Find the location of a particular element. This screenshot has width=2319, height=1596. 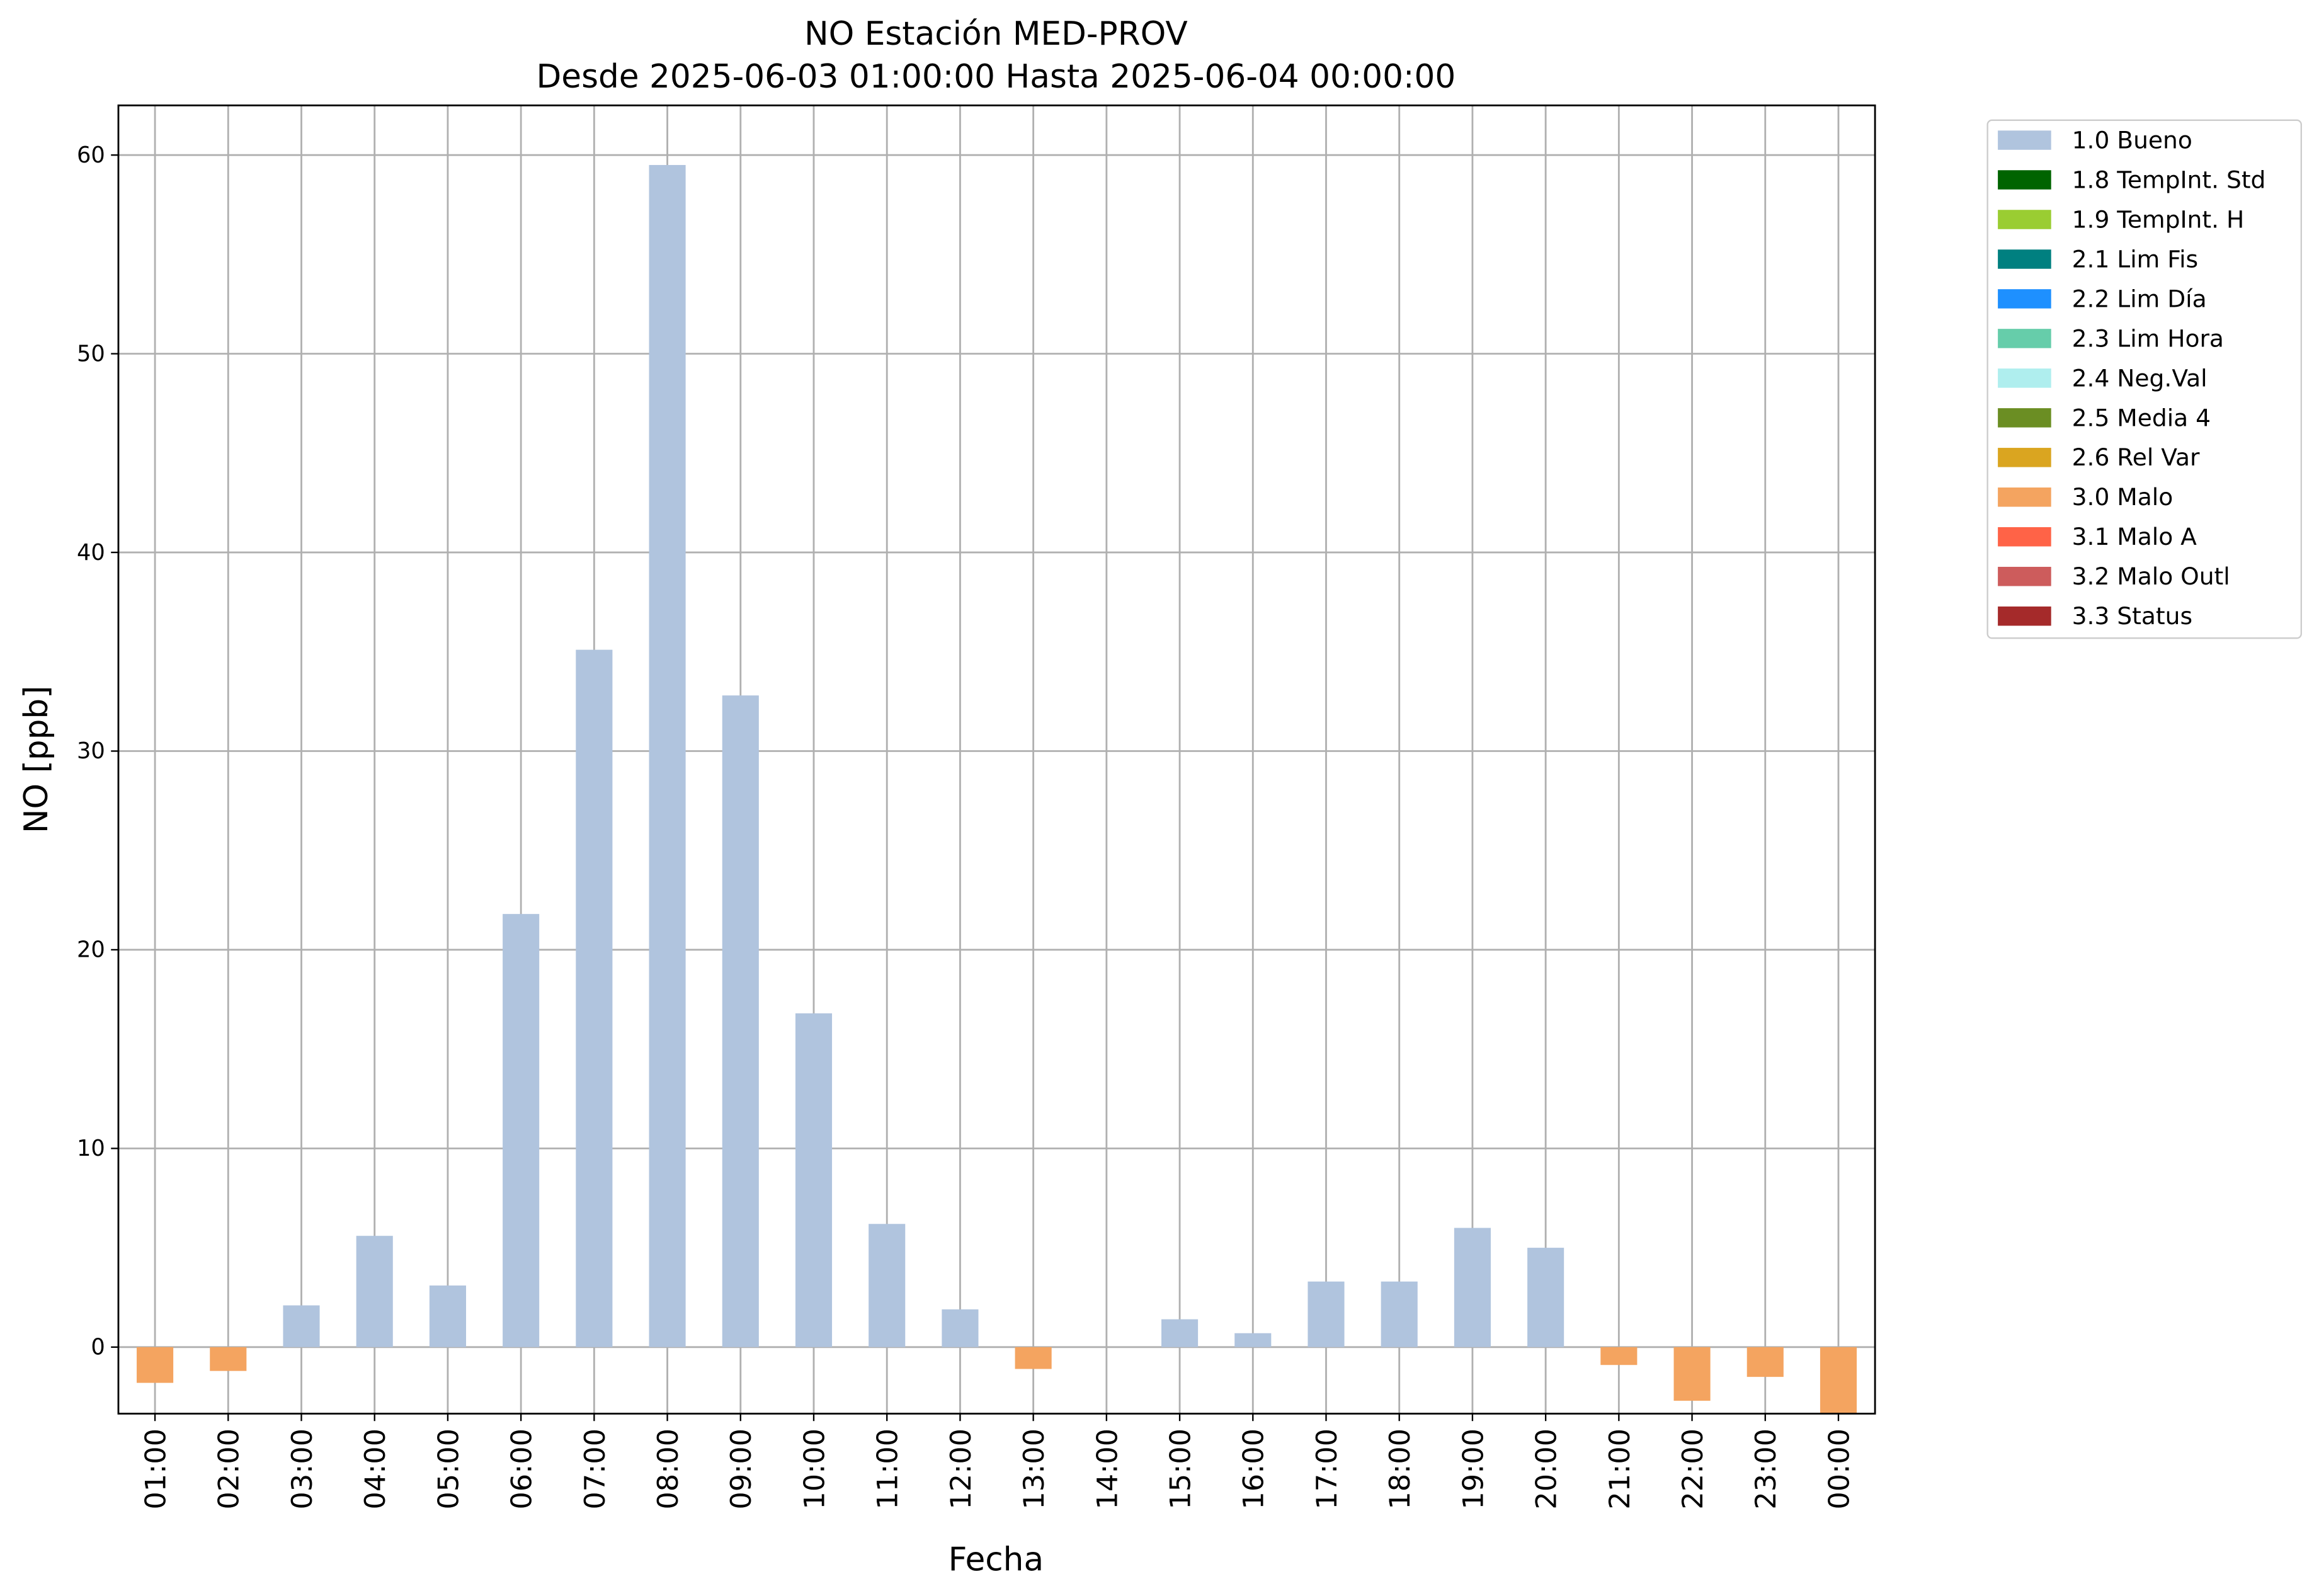

y-tick-label: 30 is located at coordinates (91, 751).